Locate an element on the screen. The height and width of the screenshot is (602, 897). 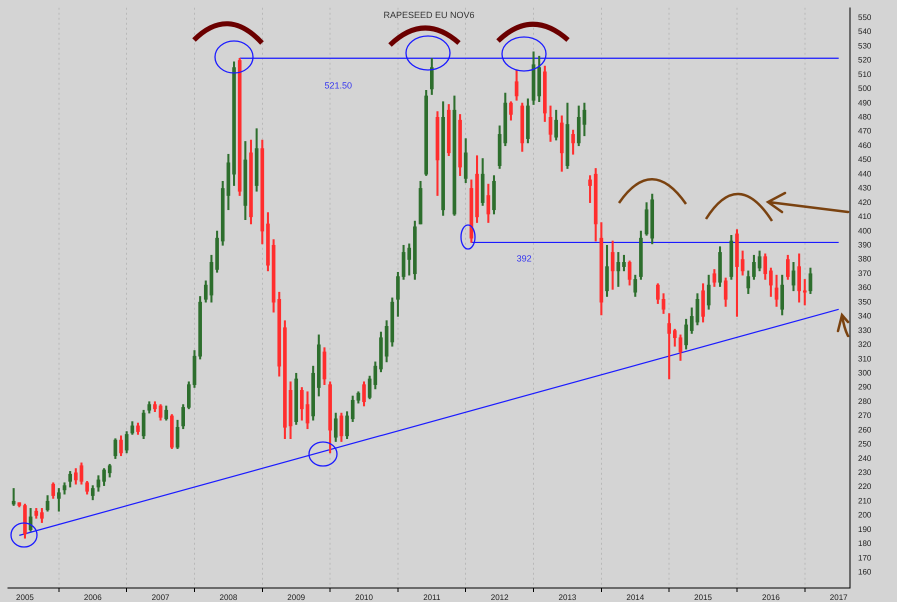
y-tick-label: 480 is located at coordinates (865, 117).